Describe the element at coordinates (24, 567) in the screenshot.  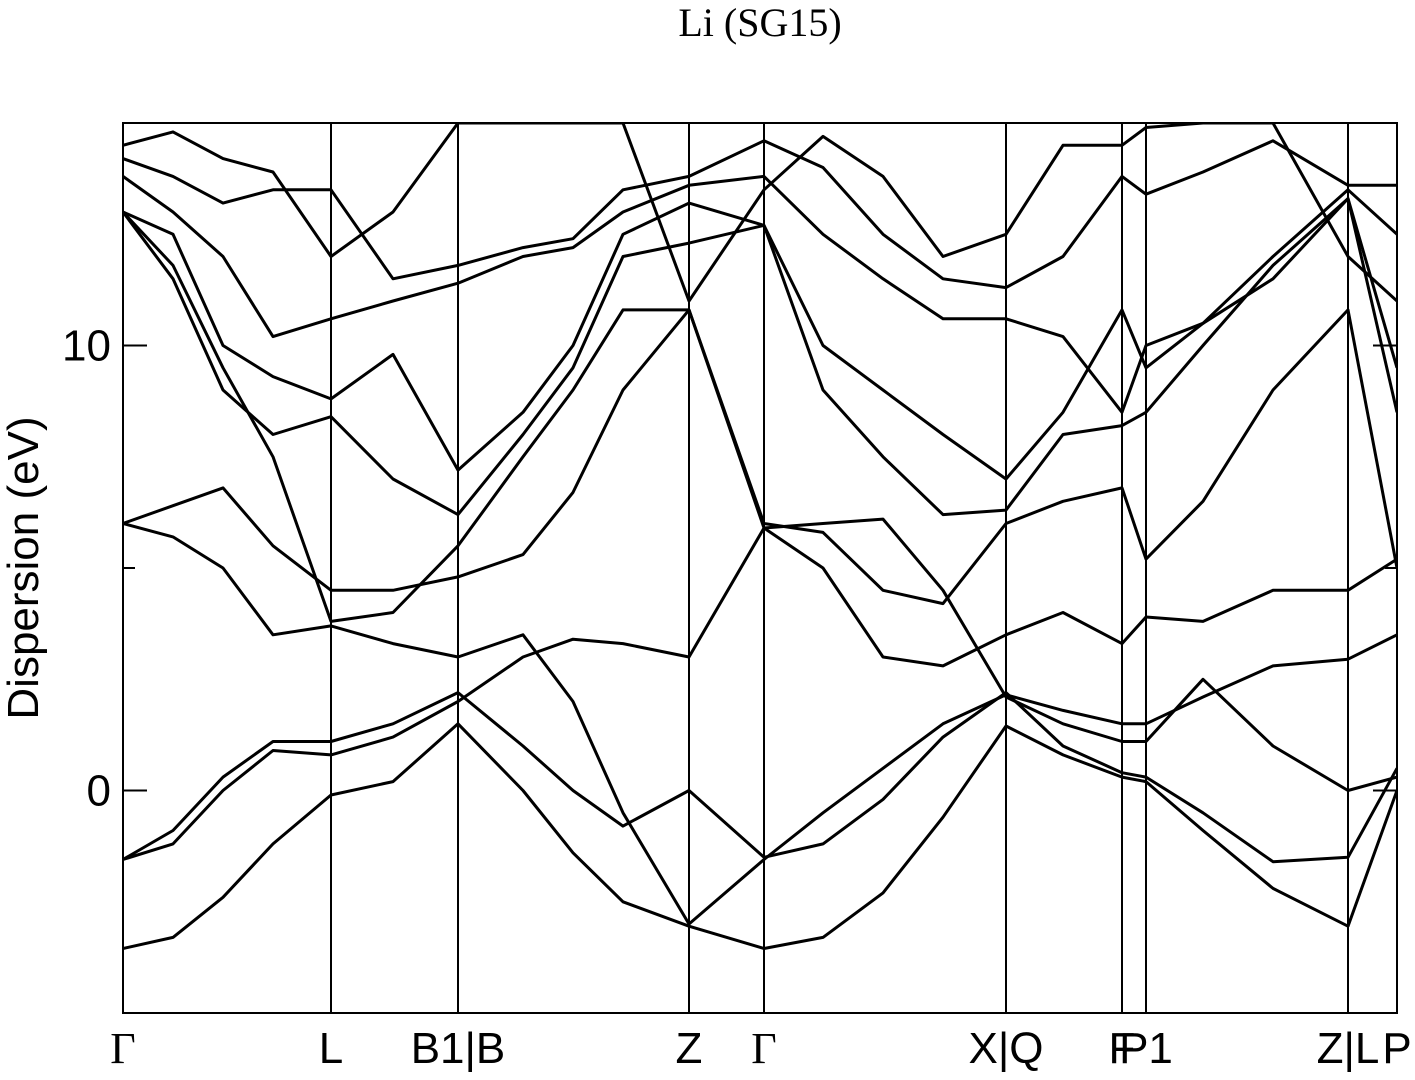
I see `y-axis-label: Dispersion (eV)` at that location.